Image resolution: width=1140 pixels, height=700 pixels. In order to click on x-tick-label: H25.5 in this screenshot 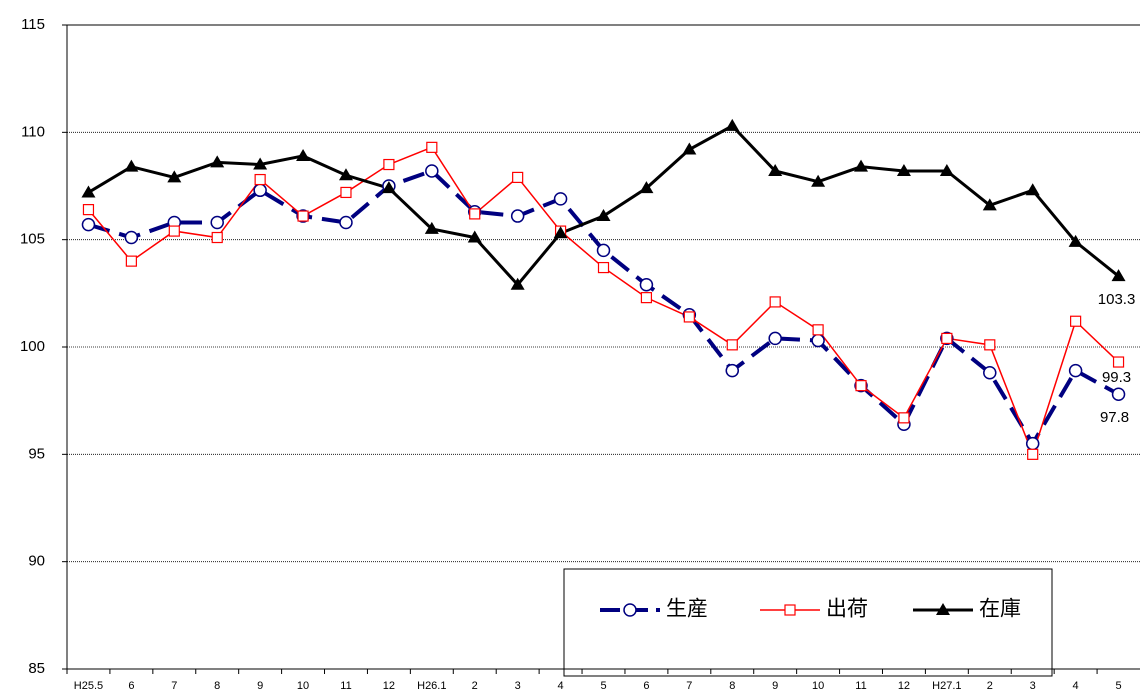, I will do `click(88, 686)`.